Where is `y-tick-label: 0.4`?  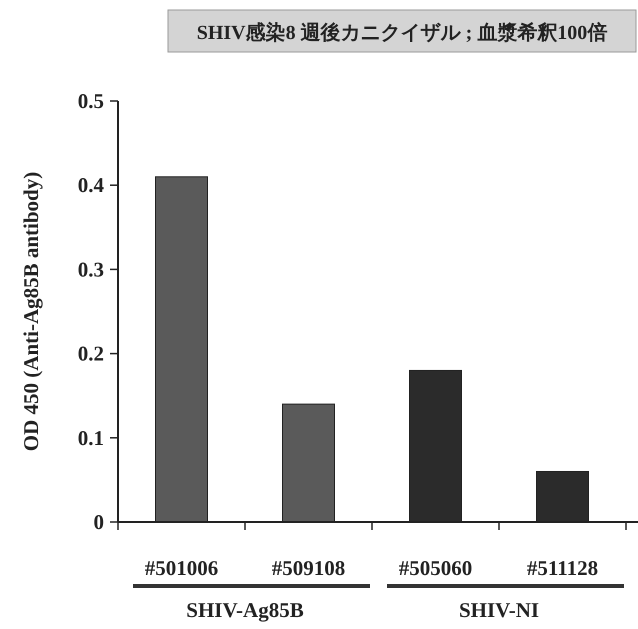
y-tick-label: 0.4 is located at coordinates (91, 185).